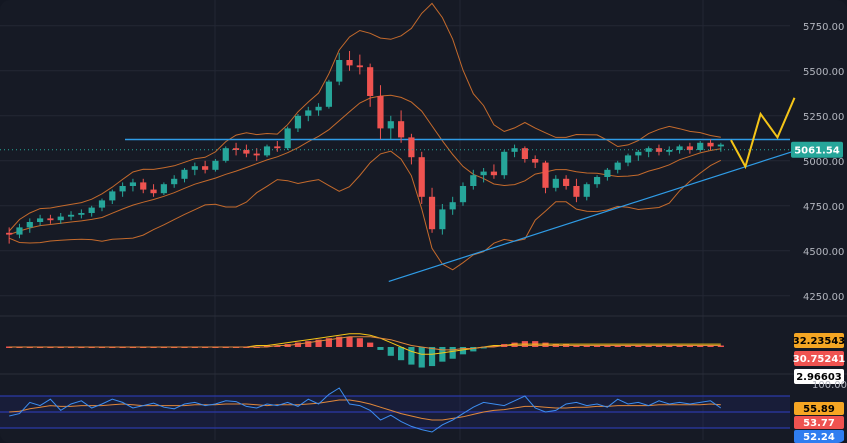  I want to click on price-tick-label: 4250.00, so click(823, 297).